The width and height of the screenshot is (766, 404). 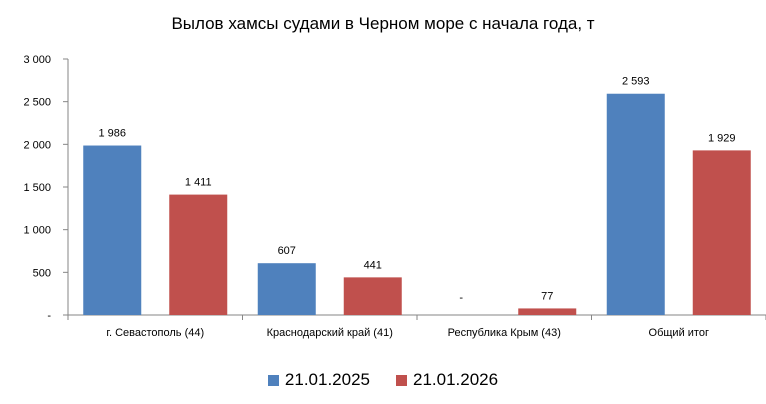 What do you see at coordinates (383, 380) in the screenshot?
I see `legend: 21.01.2025 21.01.2026` at bounding box center [383, 380].